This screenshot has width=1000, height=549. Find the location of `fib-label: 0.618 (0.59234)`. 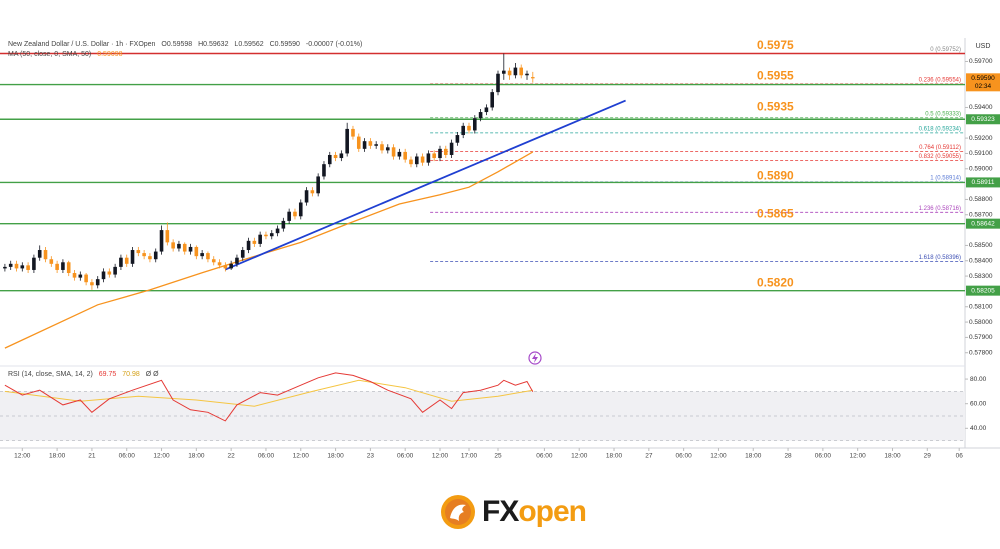

fib-label: 0.618 (0.59234) is located at coordinates (940, 129).